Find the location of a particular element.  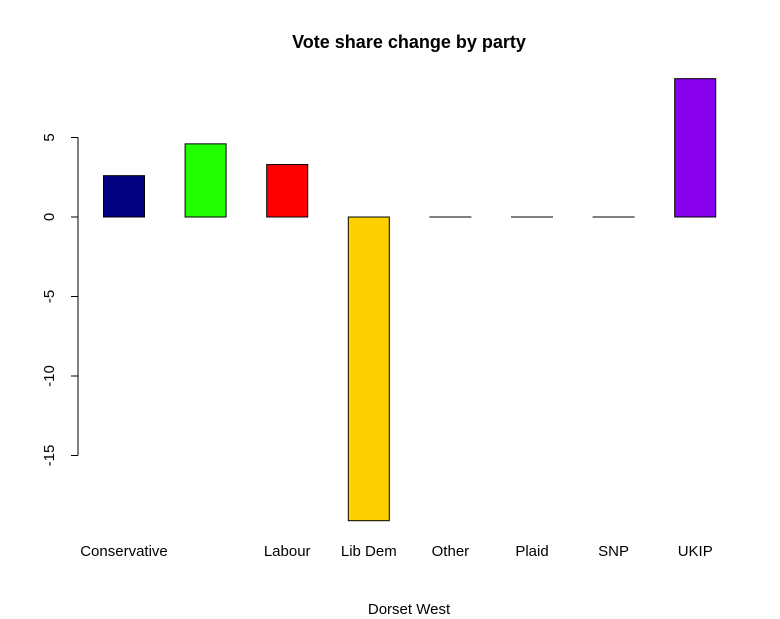

bar-labour is located at coordinates (287, 191).